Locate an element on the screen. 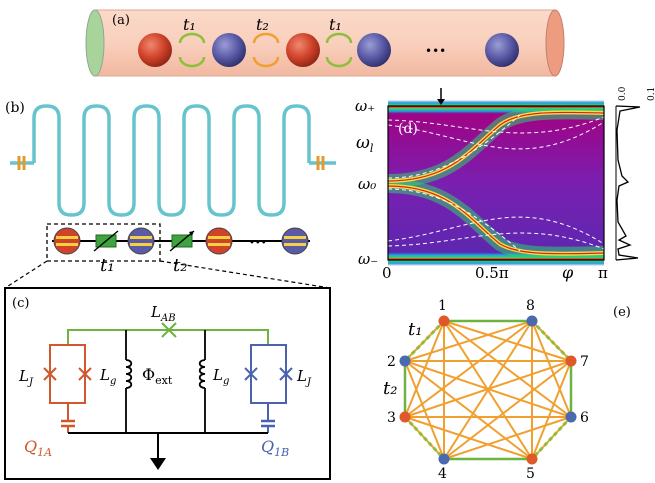 Image resolution: width=655 pixels, height=483 pixels. panel-c-label: (c) is located at coordinates (20, 303).